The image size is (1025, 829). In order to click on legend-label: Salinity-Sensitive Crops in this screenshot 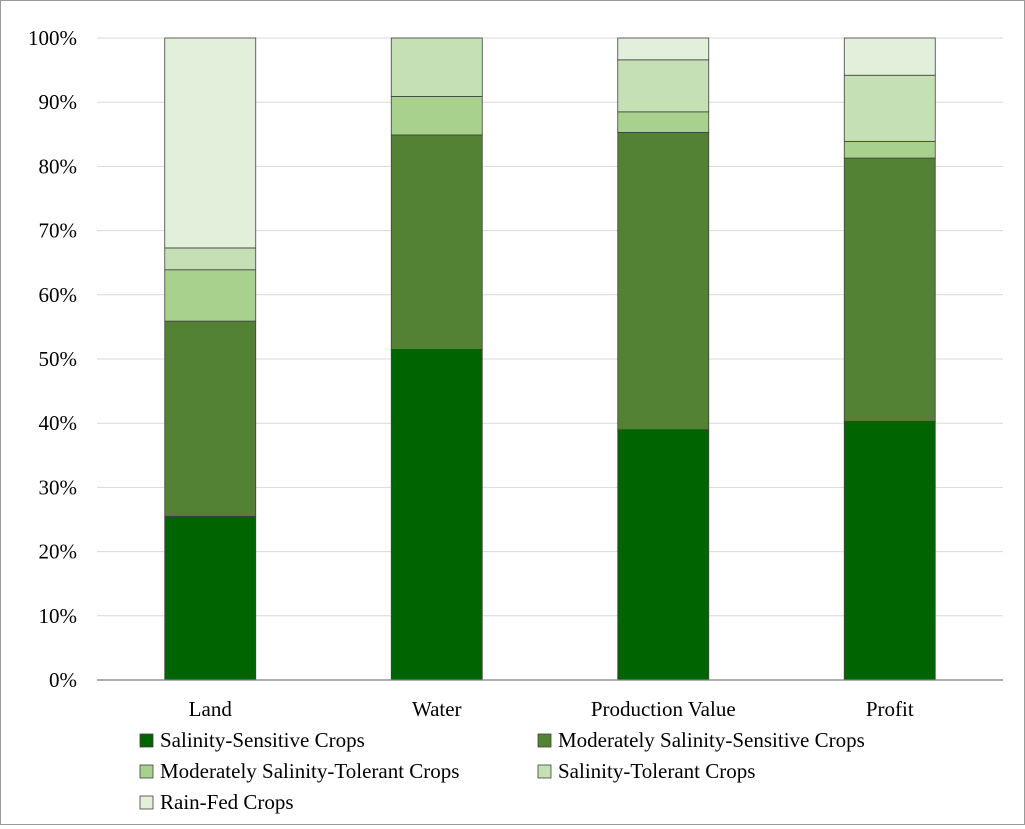, I will do `click(262, 740)`.